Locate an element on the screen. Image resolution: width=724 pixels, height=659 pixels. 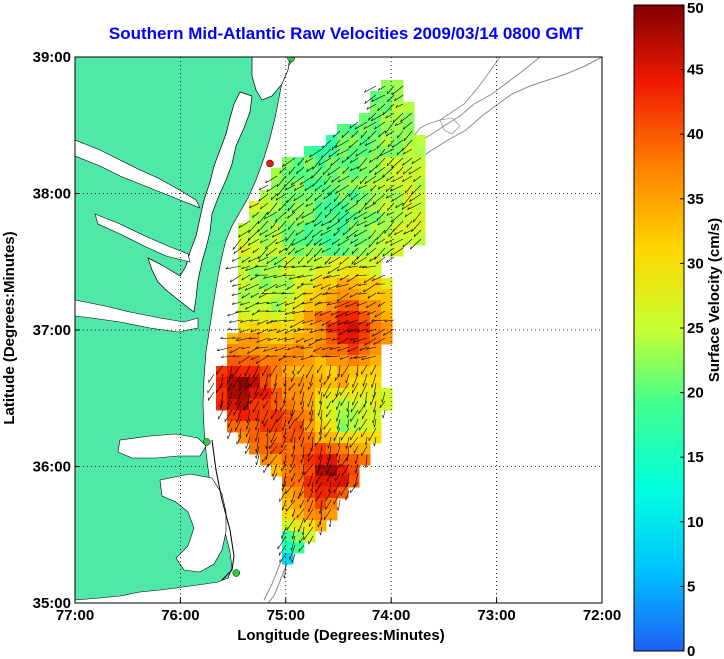
y-tick-label: 39:00 is located at coordinates (52, 57).